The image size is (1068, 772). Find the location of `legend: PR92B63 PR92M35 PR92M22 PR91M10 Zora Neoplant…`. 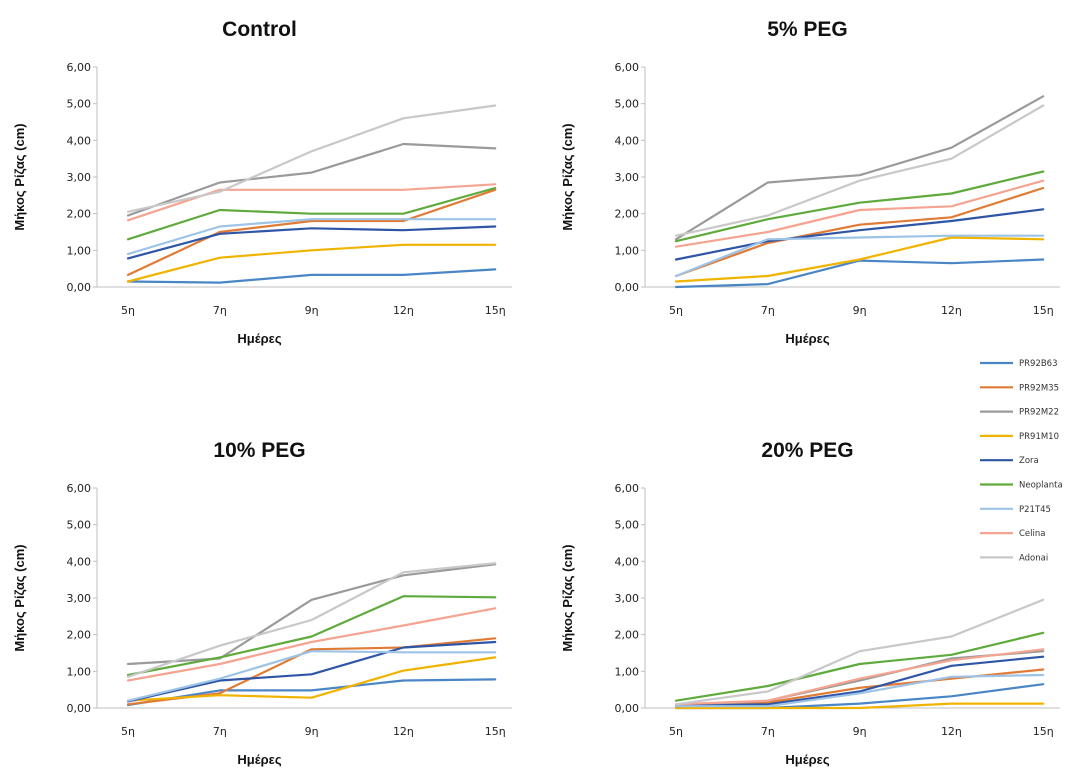

legend: PR92B63 PR92M35 PR92M22 PR91M10 Zora Neoplant… is located at coordinates (1021, 461).